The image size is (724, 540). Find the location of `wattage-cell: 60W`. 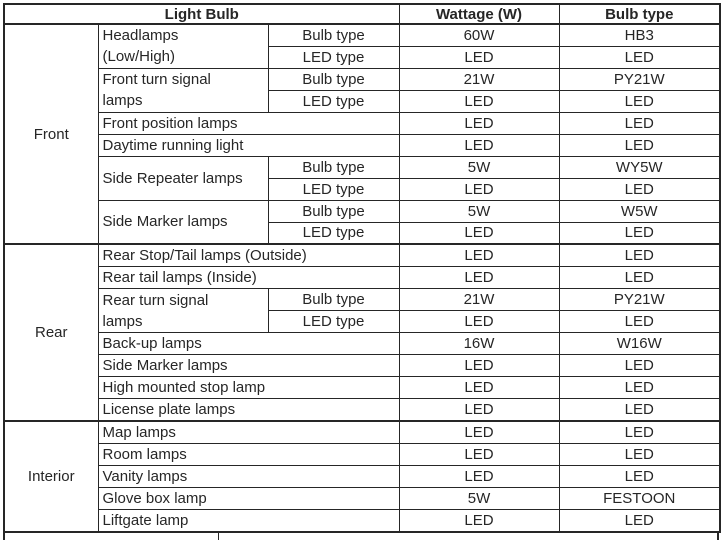

wattage-cell: 60W is located at coordinates (479, 35).